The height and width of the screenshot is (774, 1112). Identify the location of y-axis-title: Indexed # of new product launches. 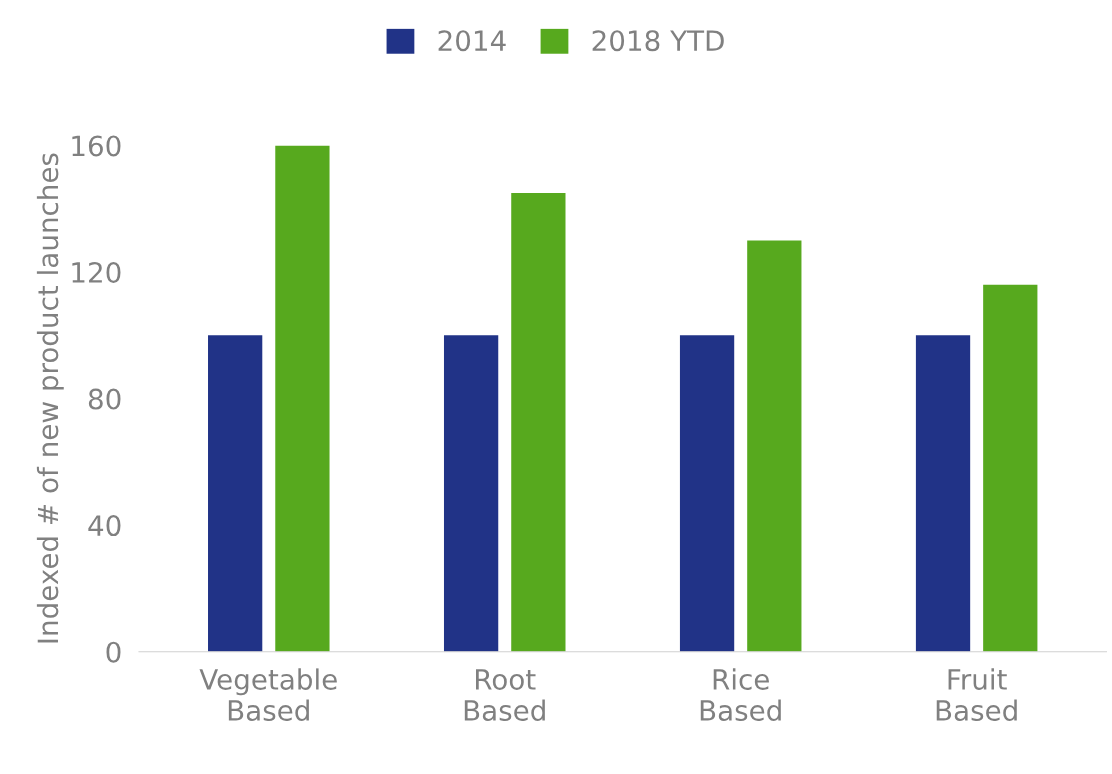
(50, 398).